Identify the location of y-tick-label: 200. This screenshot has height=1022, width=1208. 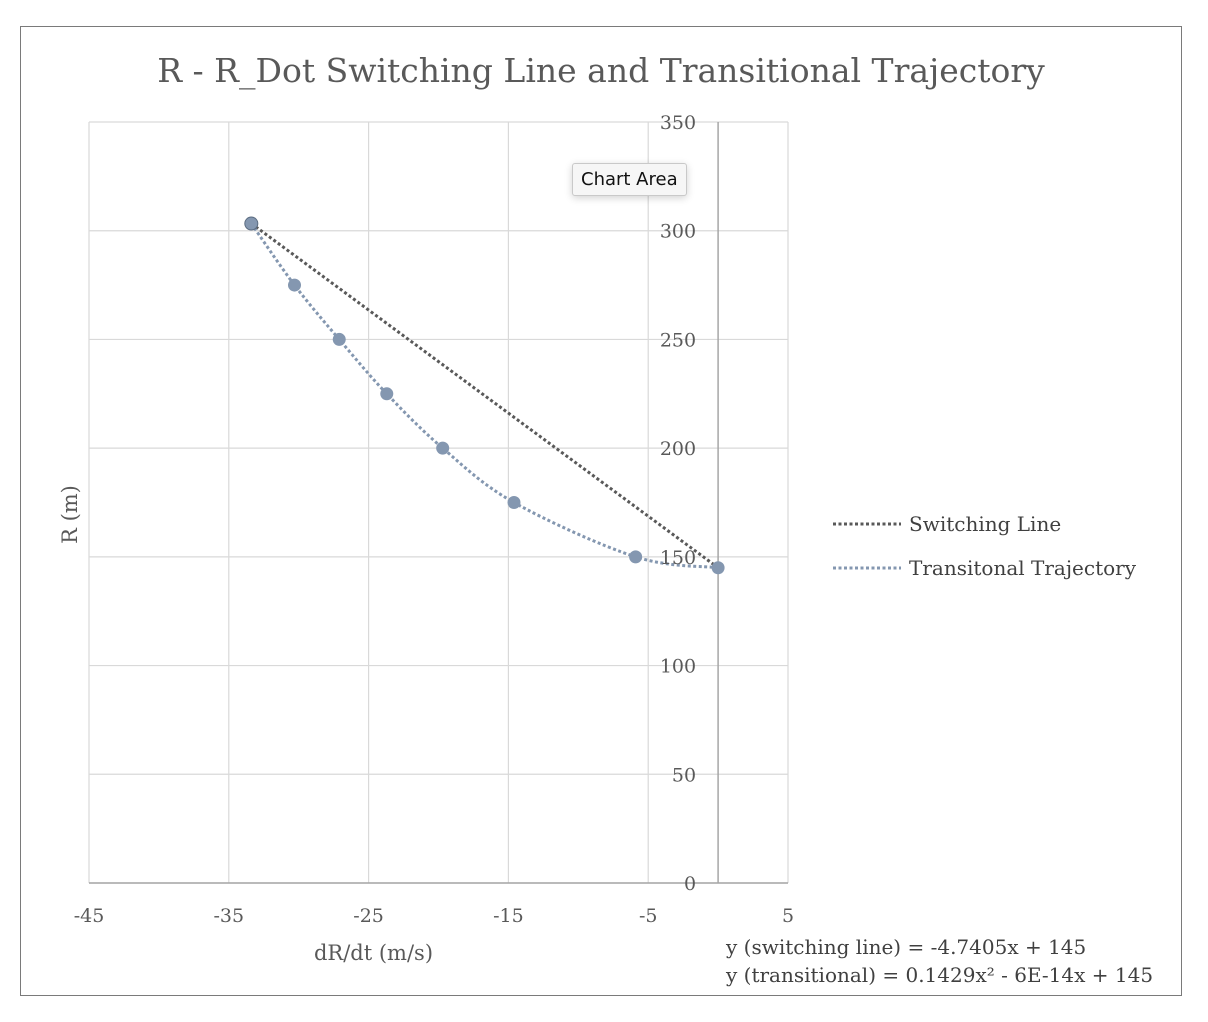
(678, 449).